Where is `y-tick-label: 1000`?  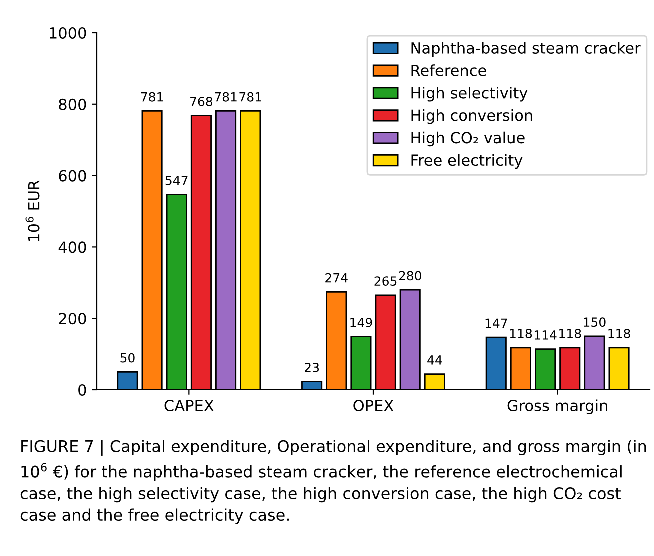
y-tick-label: 1000 is located at coordinates (68, 33).